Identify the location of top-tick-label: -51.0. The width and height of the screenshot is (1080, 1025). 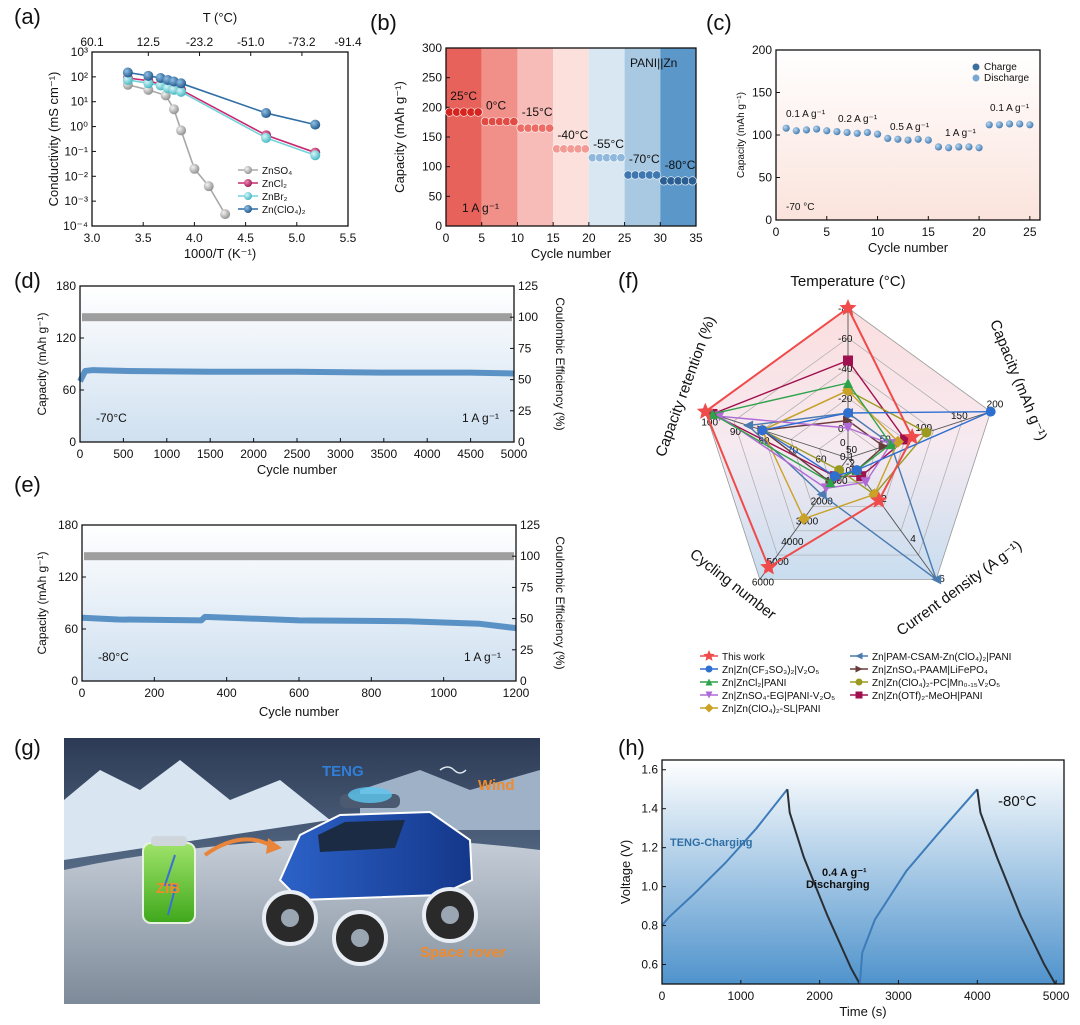
(251, 42).